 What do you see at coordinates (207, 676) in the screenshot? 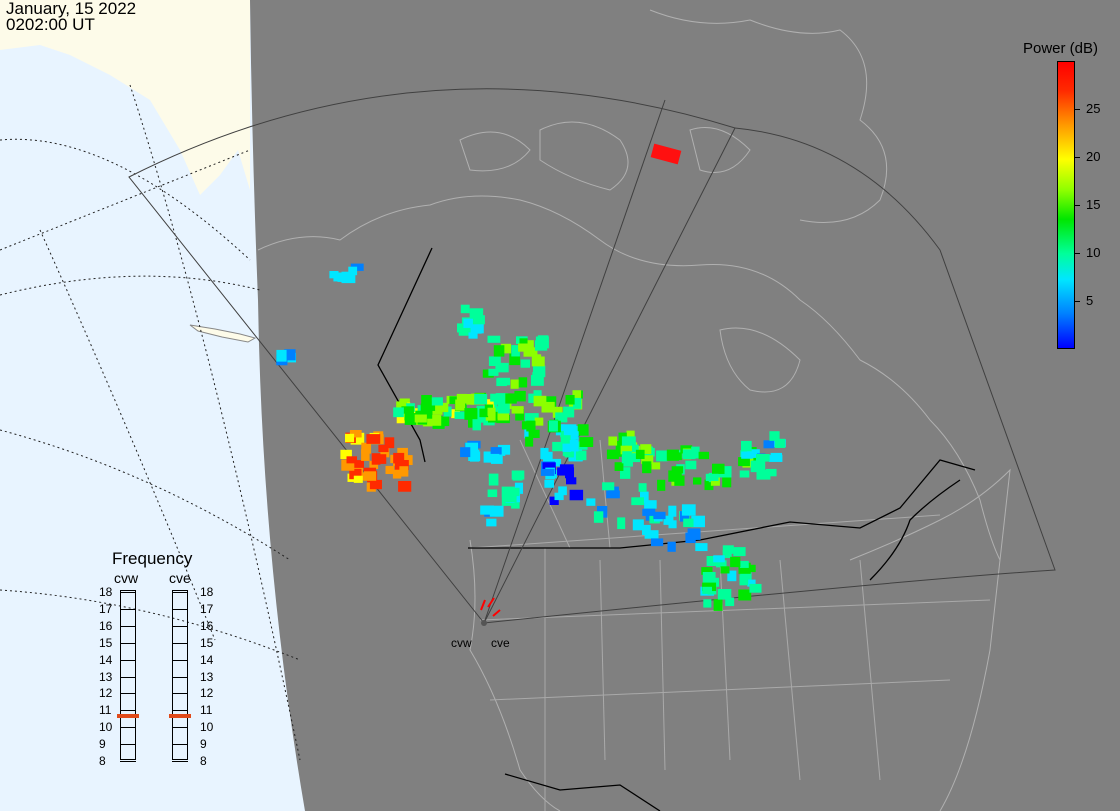
I see `frequency-tick-right: 13` at bounding box center [207, 676].